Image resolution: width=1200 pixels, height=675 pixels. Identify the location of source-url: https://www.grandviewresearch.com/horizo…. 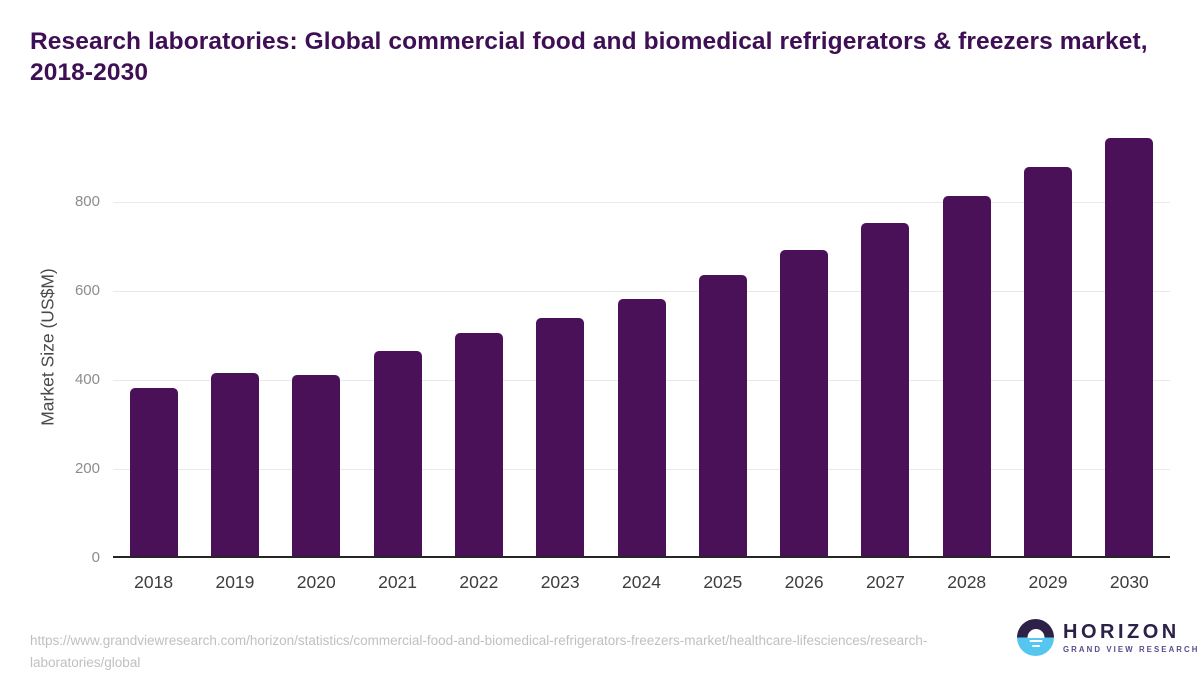
(479, 651).